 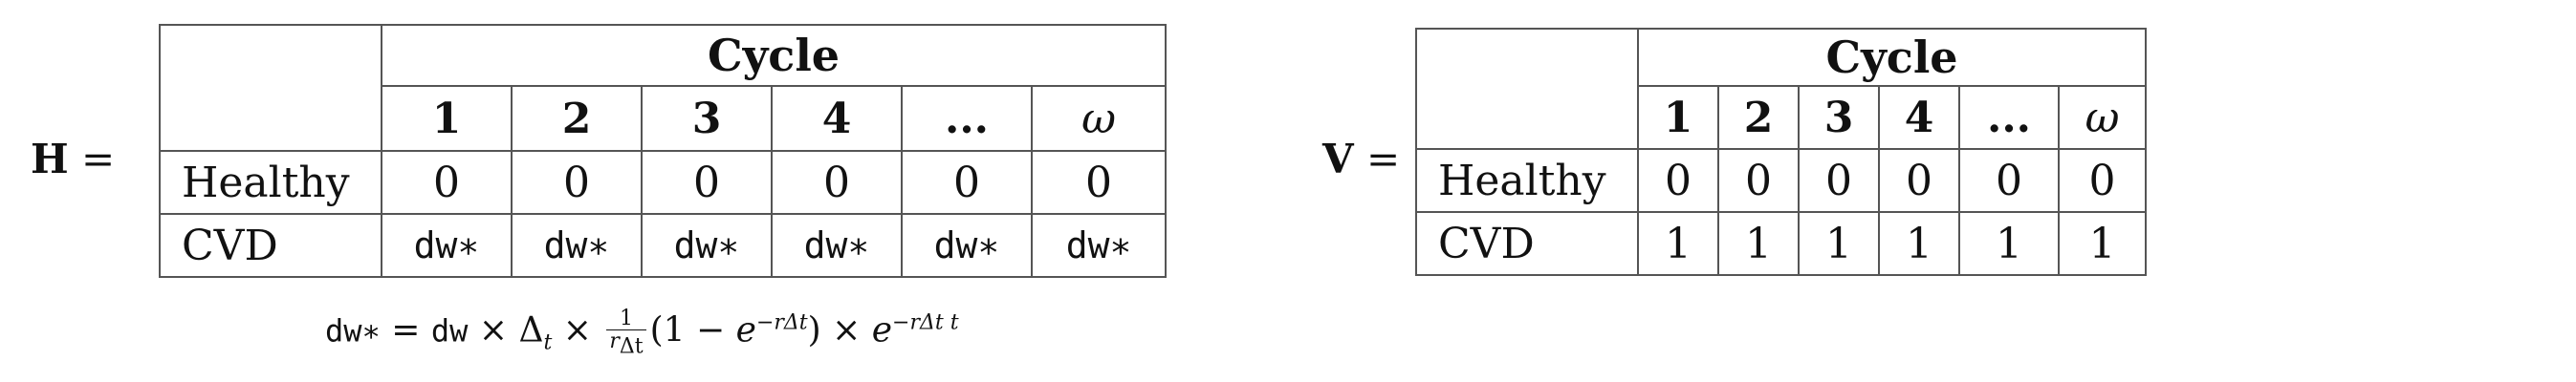 What do you see at coordinates (577, 118) in the screenshot?
I see `matrix-h-col-2: 2` at bounding box center [577, 118].